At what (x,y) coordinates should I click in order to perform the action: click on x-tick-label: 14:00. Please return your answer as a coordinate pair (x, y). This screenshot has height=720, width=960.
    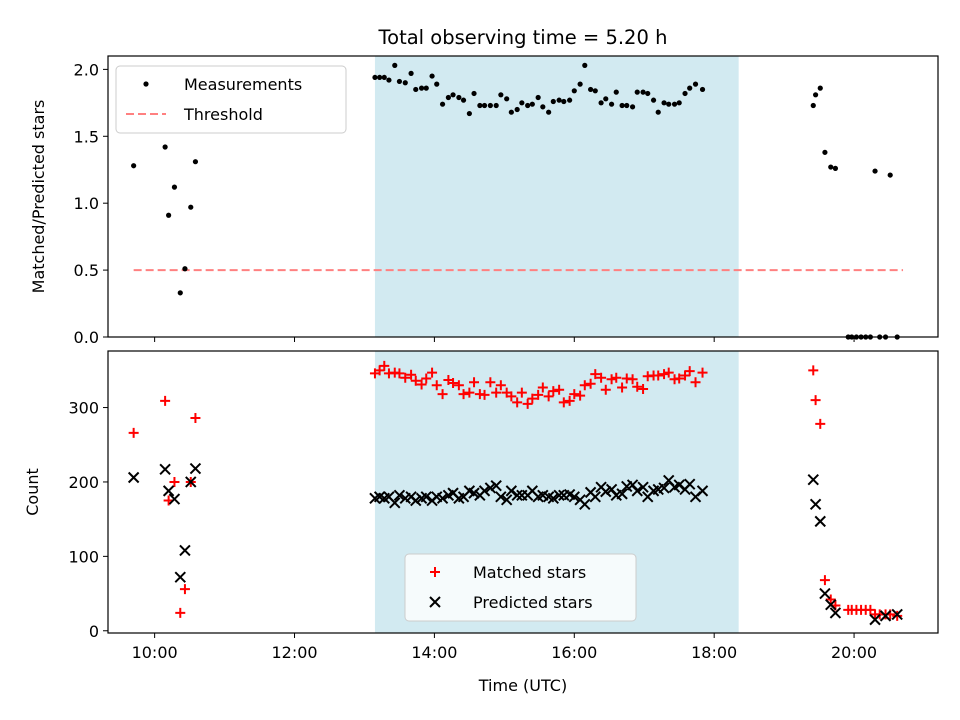
    Looking at the image, I should click on (434, 652).